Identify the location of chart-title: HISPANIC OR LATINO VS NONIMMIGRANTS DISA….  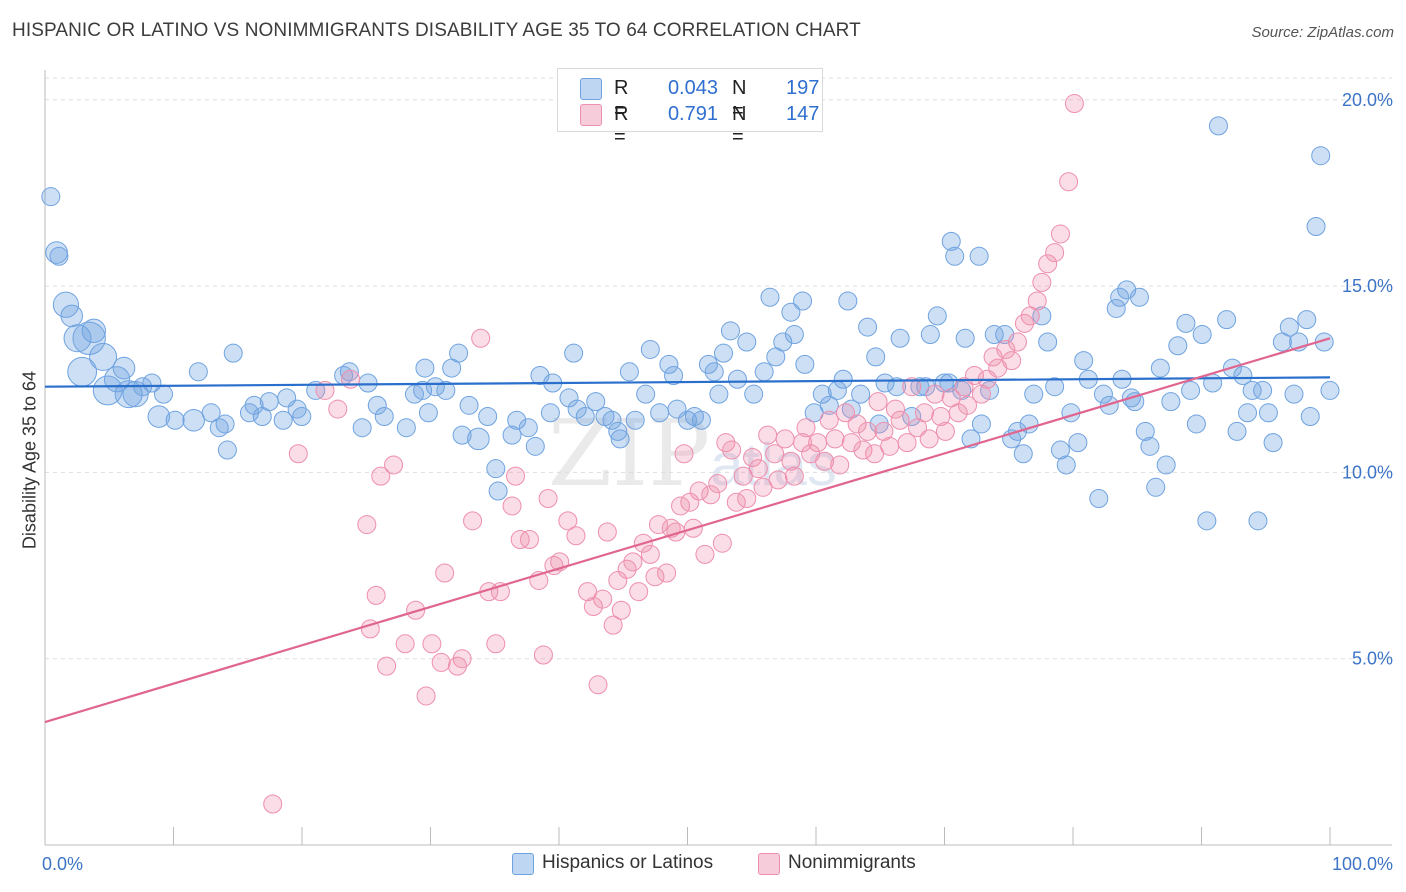
(436, 30).